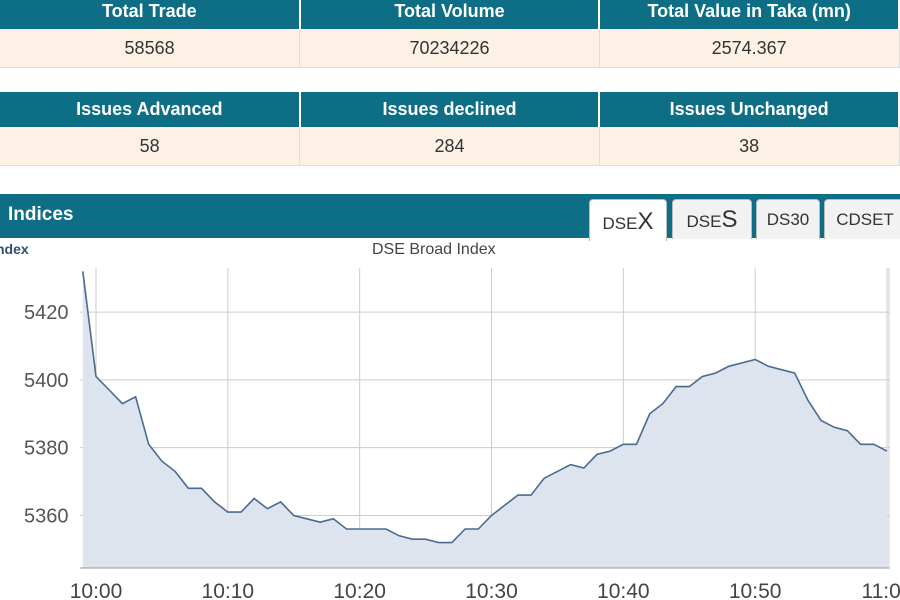  What do you see at coordinates (96, 590) in the screenshot?
I see `x-tick-label: 10:00` at bounding box center [96, 590].